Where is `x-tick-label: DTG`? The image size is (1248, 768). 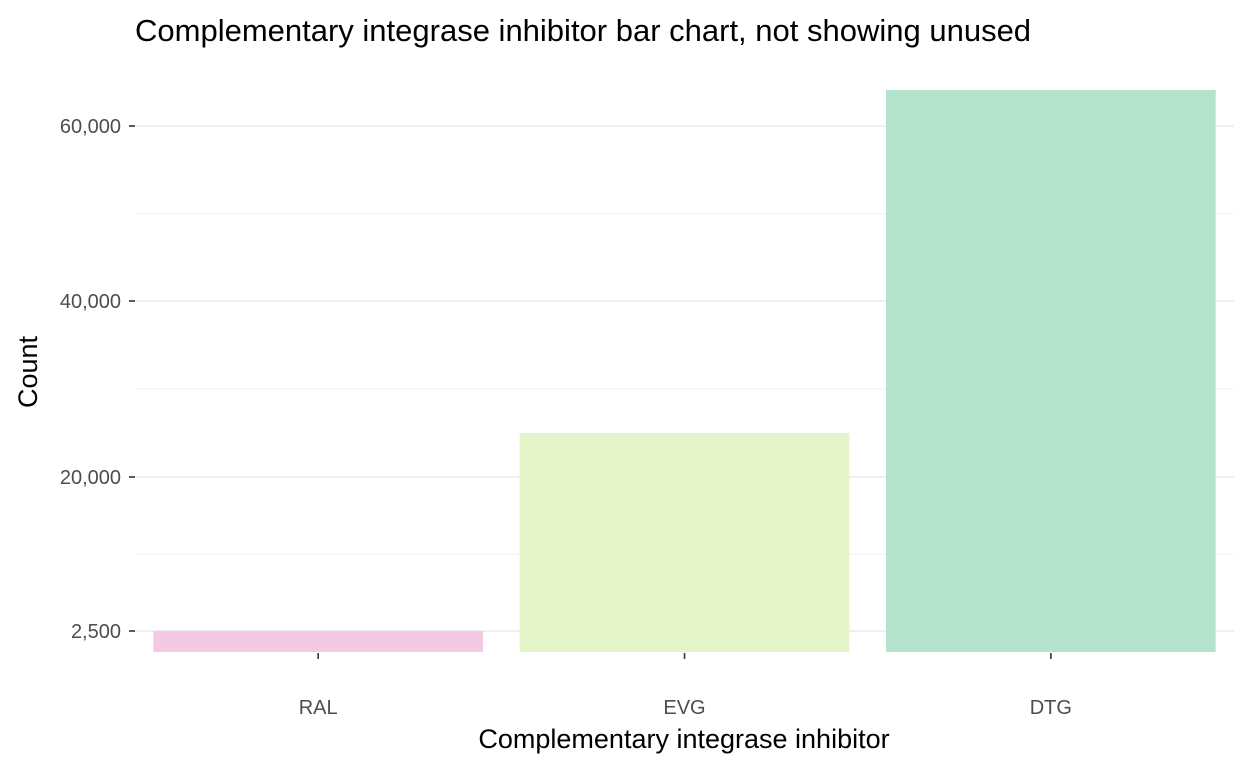
x-tick-label: DTG is located at coordinates (1051, 708).